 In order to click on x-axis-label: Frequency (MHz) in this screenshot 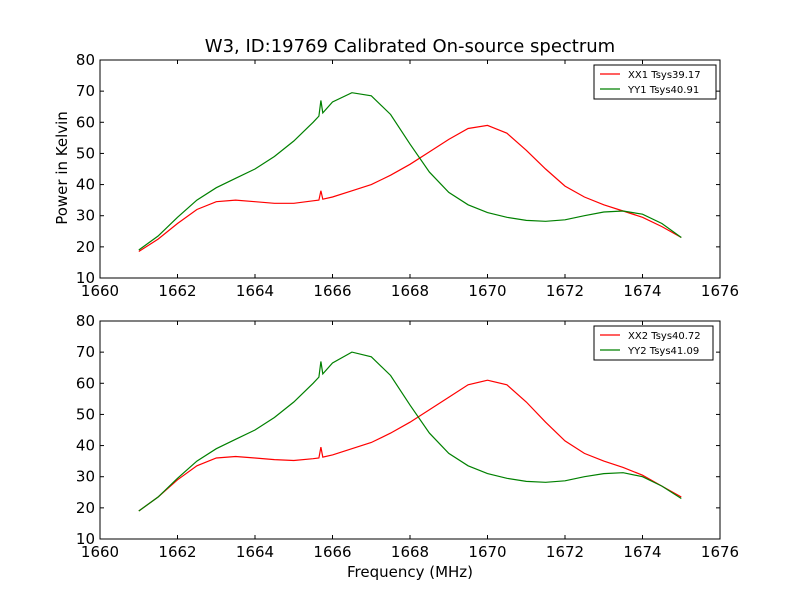, I will do `click(410, 572)`.